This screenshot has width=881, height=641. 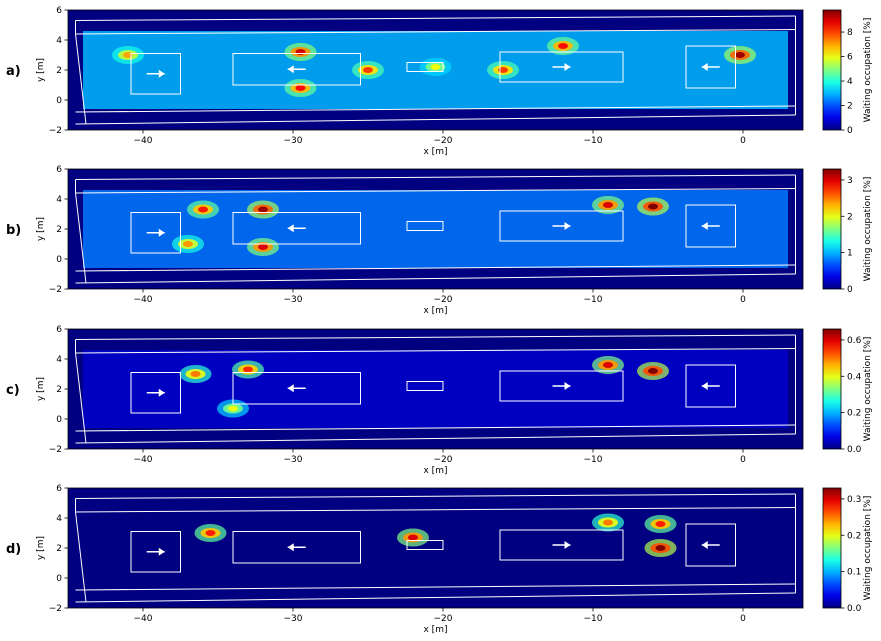 I want to click on panel-label: c), so click(x=13, y=390).